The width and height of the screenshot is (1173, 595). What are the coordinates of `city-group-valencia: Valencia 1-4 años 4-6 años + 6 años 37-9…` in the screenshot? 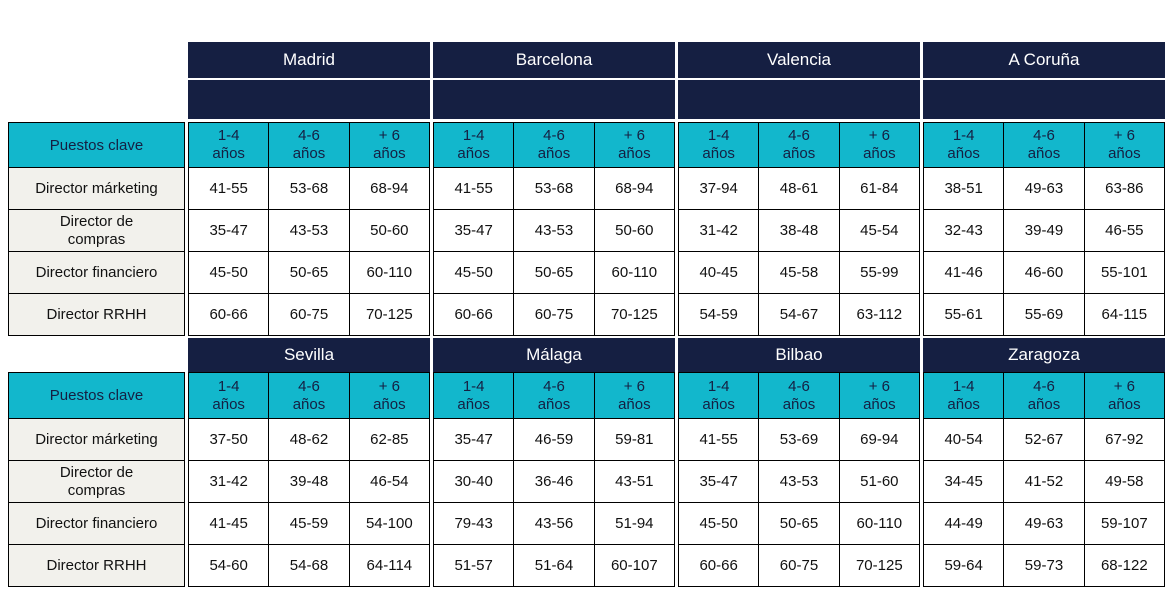 It's located at (799, 189).